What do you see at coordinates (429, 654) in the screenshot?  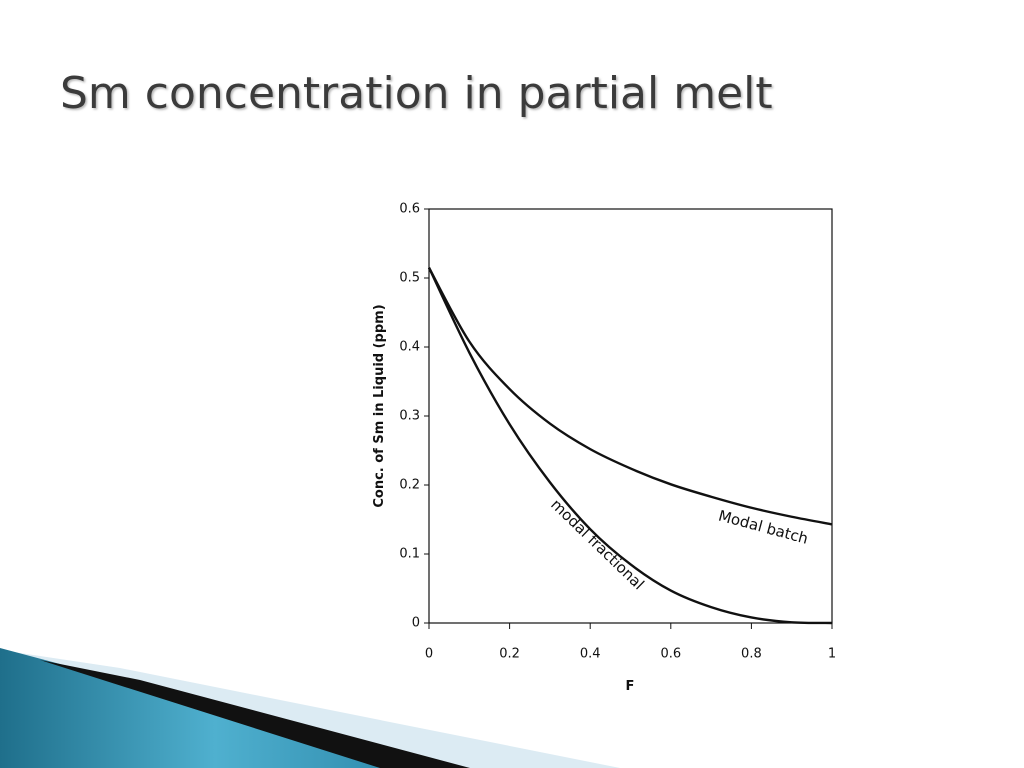 I see `x-tick-label: 0` at bounding box center [429, 654].